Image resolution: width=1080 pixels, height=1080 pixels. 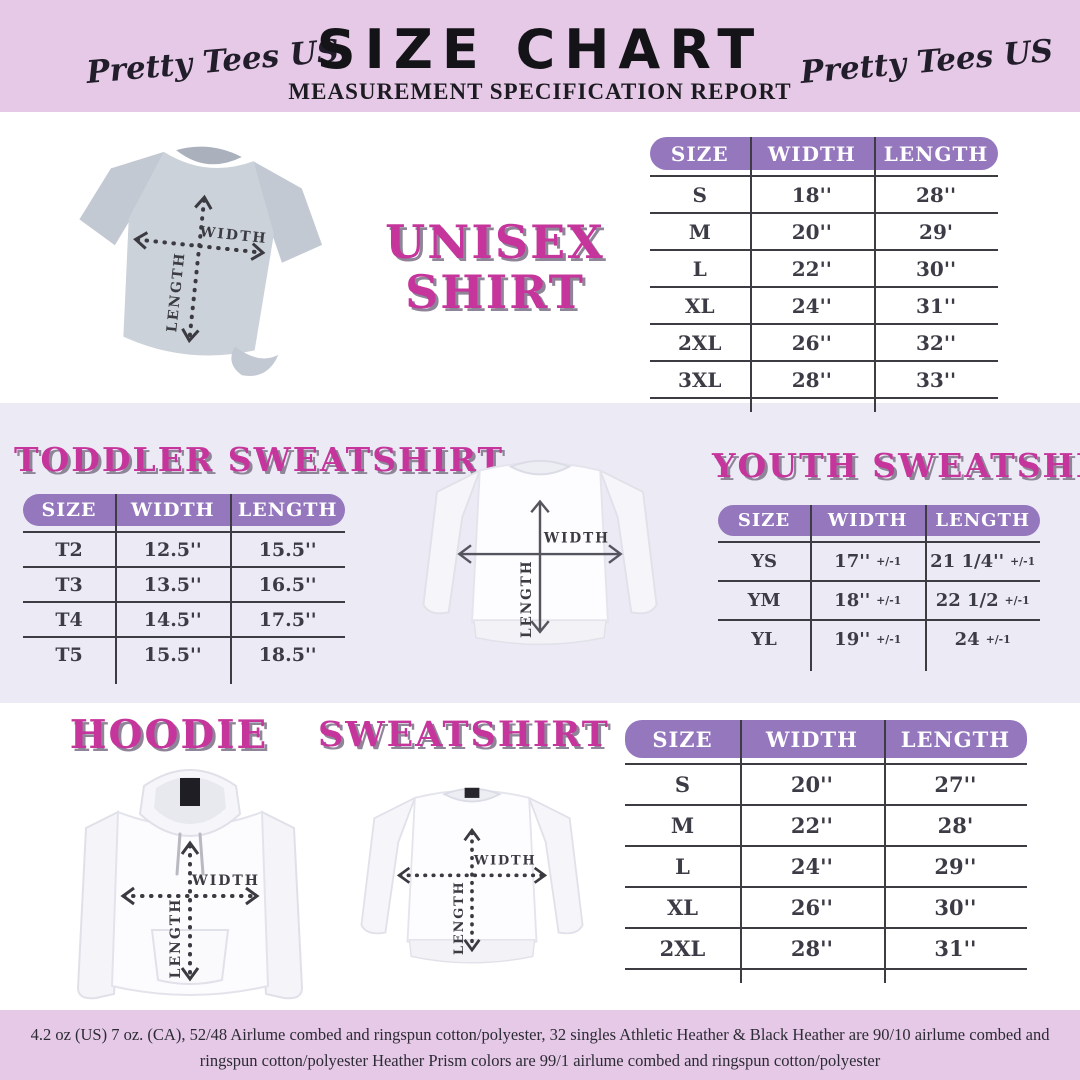 I want to click on table-cell: 22 1/2 +/-1, so click(x=982, y=600).